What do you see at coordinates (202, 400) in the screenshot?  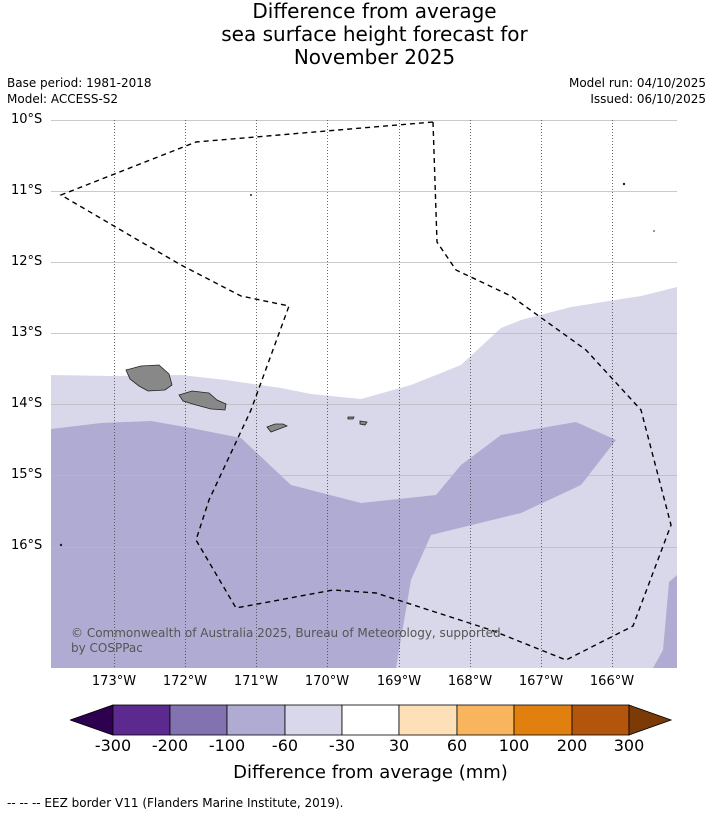 I see `island-upolu` at bounding box center [202, 400].